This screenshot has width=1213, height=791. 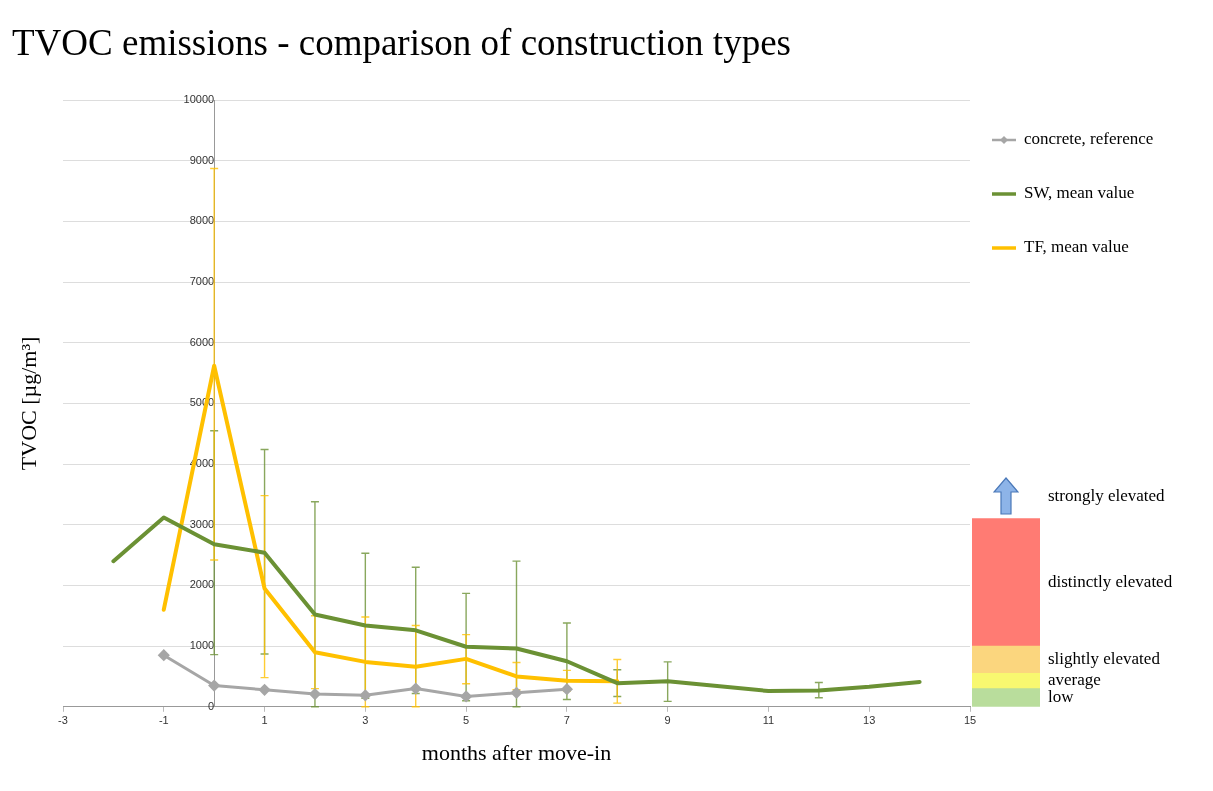 What do you see at coordinates (163, 720) in the screenshot?
I see `x-tick-label: -1` at bounding box center [163, 720].